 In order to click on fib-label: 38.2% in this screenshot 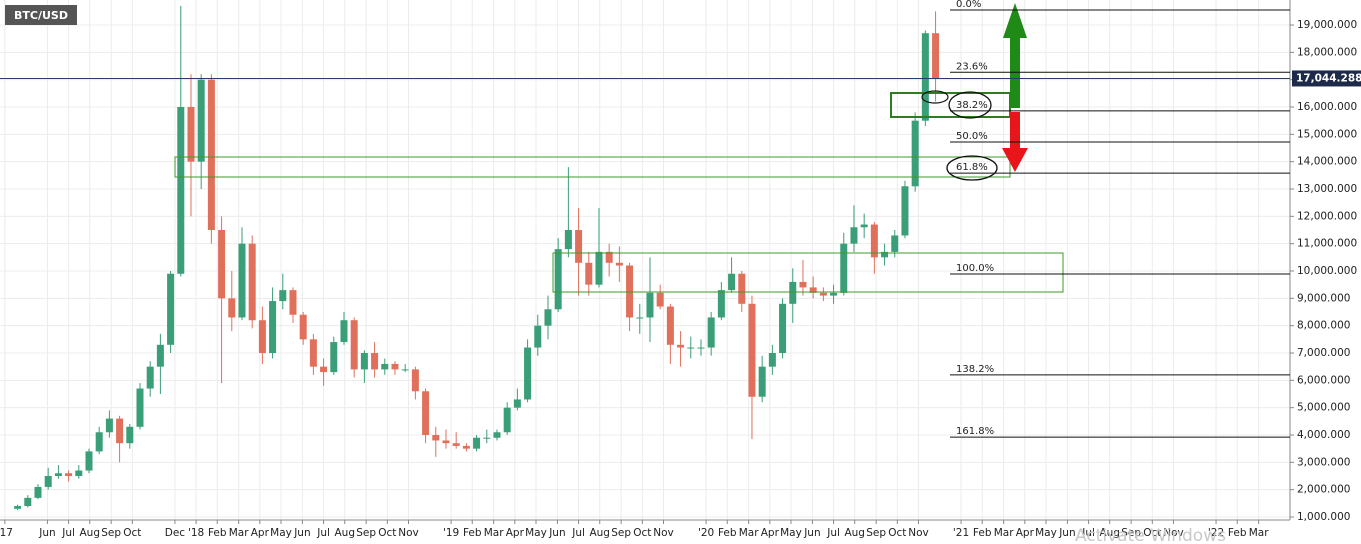, I will do `click(972, 105)`.